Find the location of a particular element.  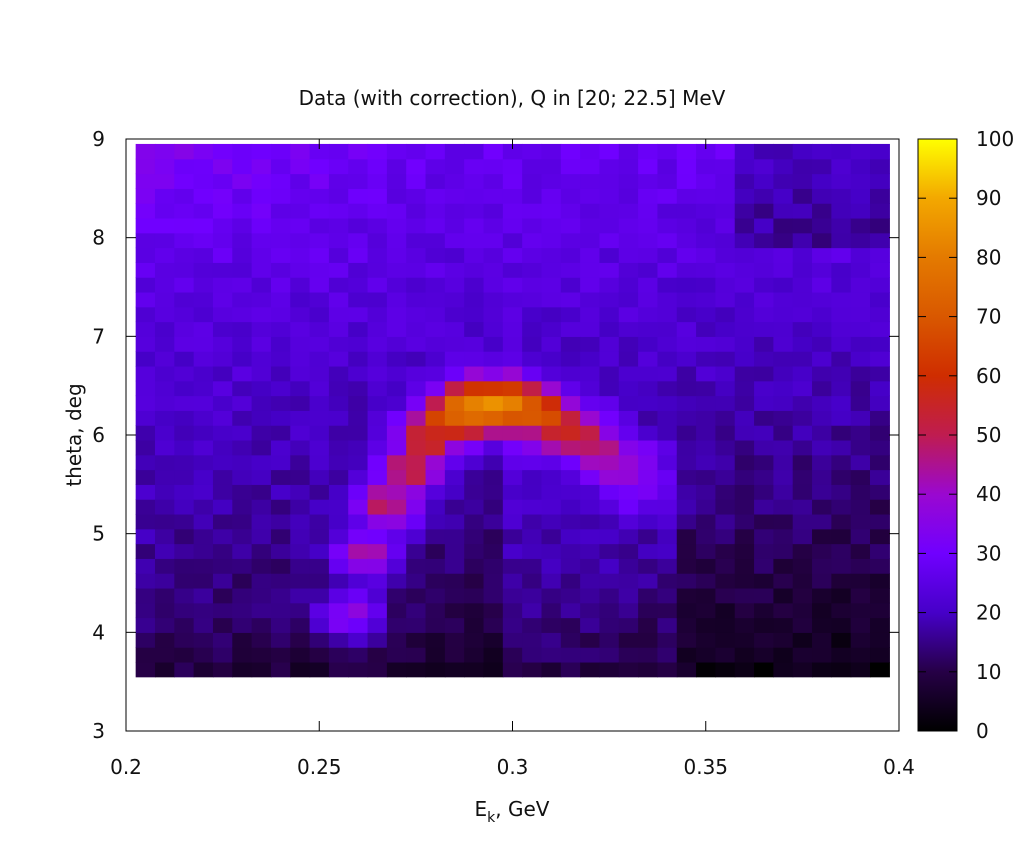

y-tick-label: 9 is located at coordinates (98, 139).